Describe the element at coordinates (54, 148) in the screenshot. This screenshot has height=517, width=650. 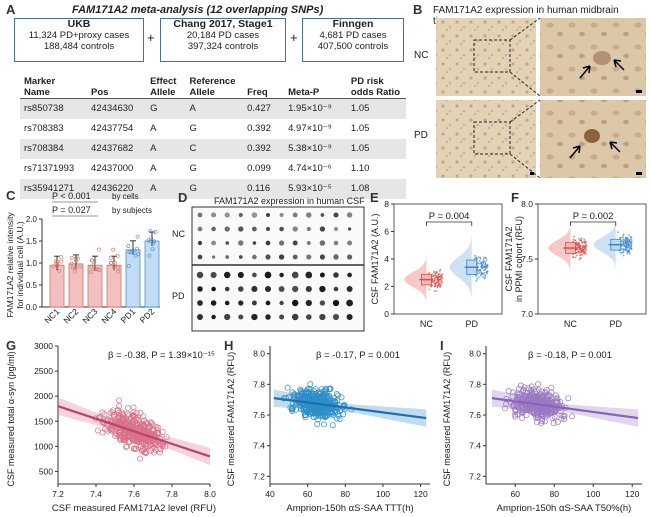
I see `table-cell: rs708384` at that location.